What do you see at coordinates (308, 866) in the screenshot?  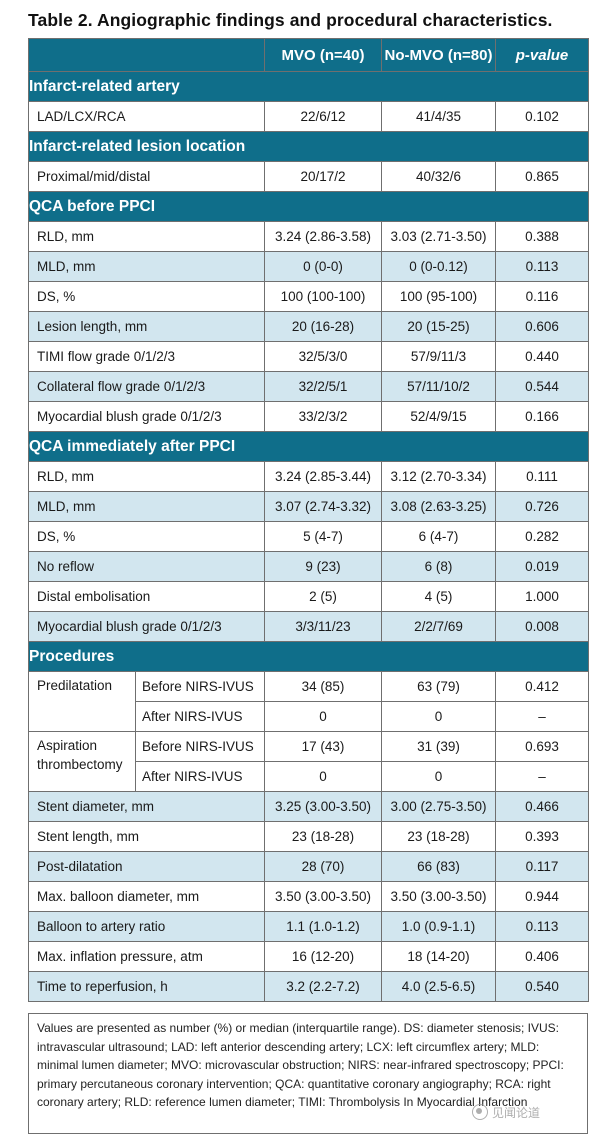 I see `table-row: Post-dilatation 28 (70) 66 (83) 0.117` at bounding box center [308, 866].